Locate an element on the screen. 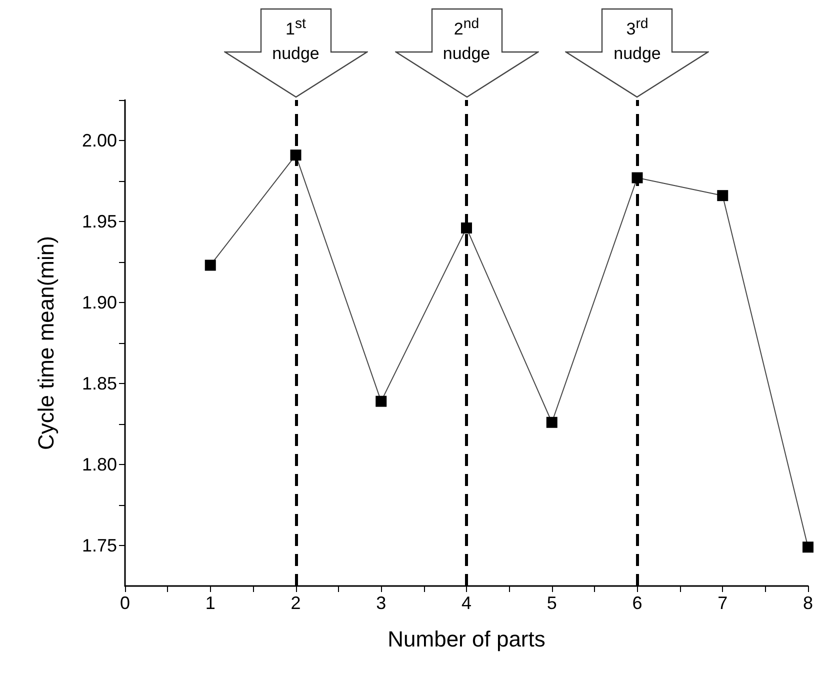 Image resolution: width=830 pixels, height=678 pixels. x-tick-label: 6 is located at coordinates (637, 603).